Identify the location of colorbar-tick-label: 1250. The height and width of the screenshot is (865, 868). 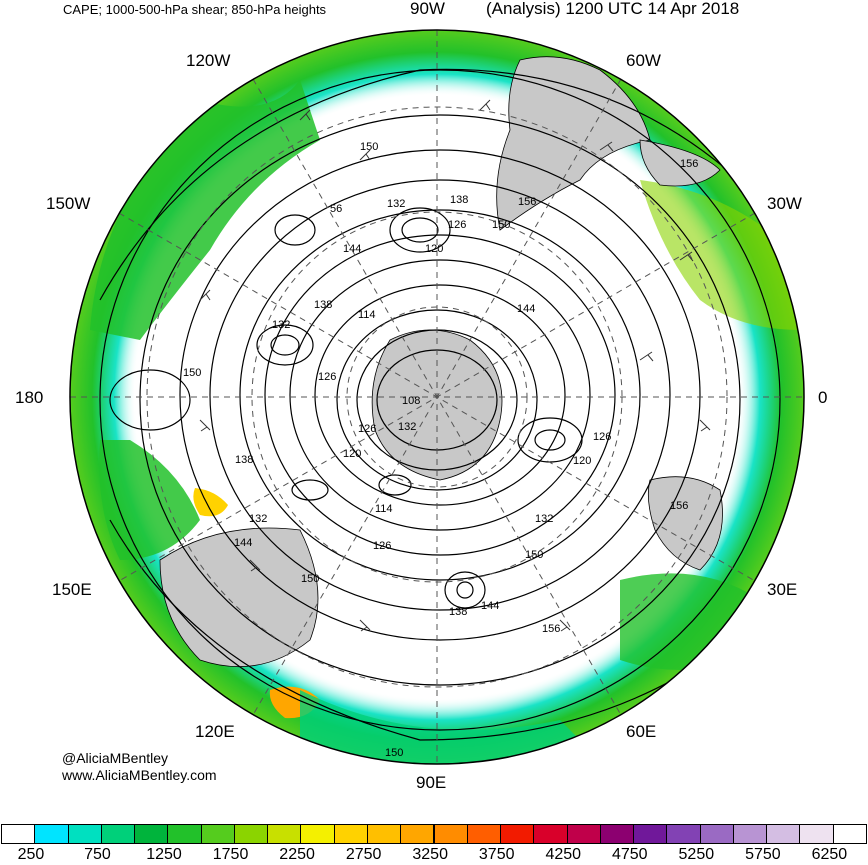
(164, 854).